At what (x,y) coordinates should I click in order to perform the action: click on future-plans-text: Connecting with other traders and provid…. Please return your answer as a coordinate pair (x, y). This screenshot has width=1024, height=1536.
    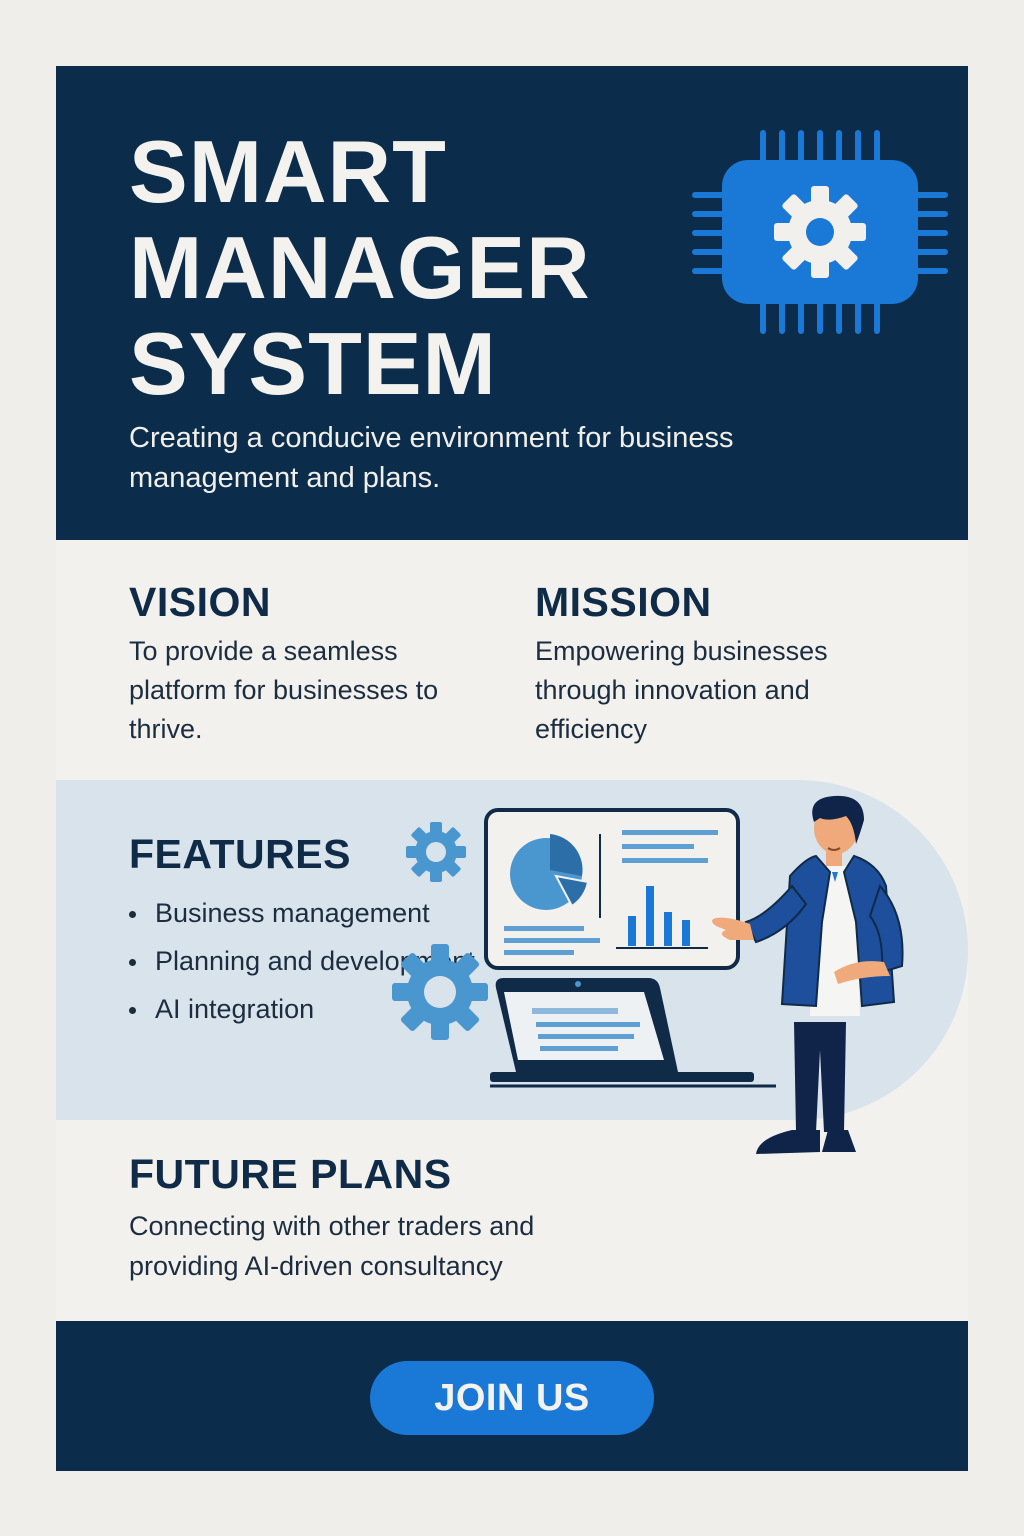
    Looking at the image, I should click on (332, 1246).